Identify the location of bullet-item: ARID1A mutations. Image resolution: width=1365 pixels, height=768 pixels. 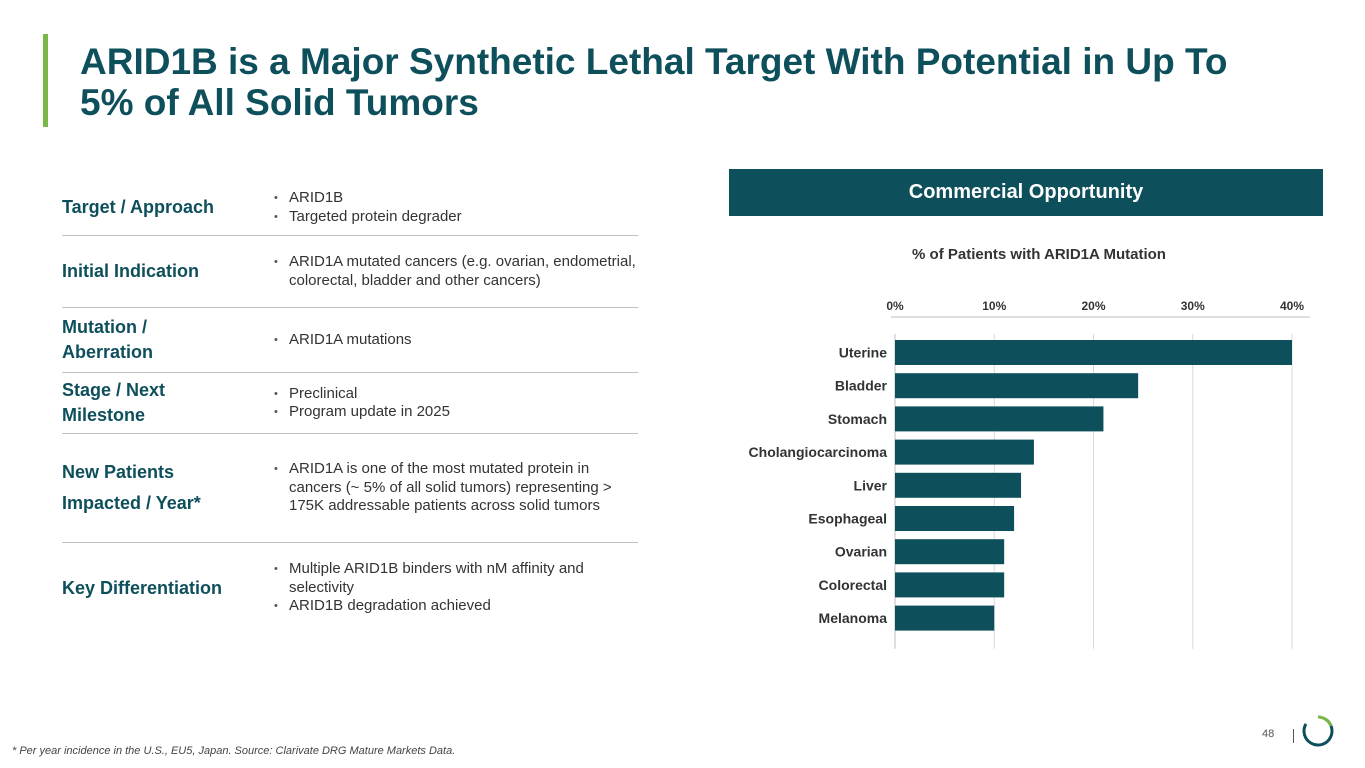
(455, 340).